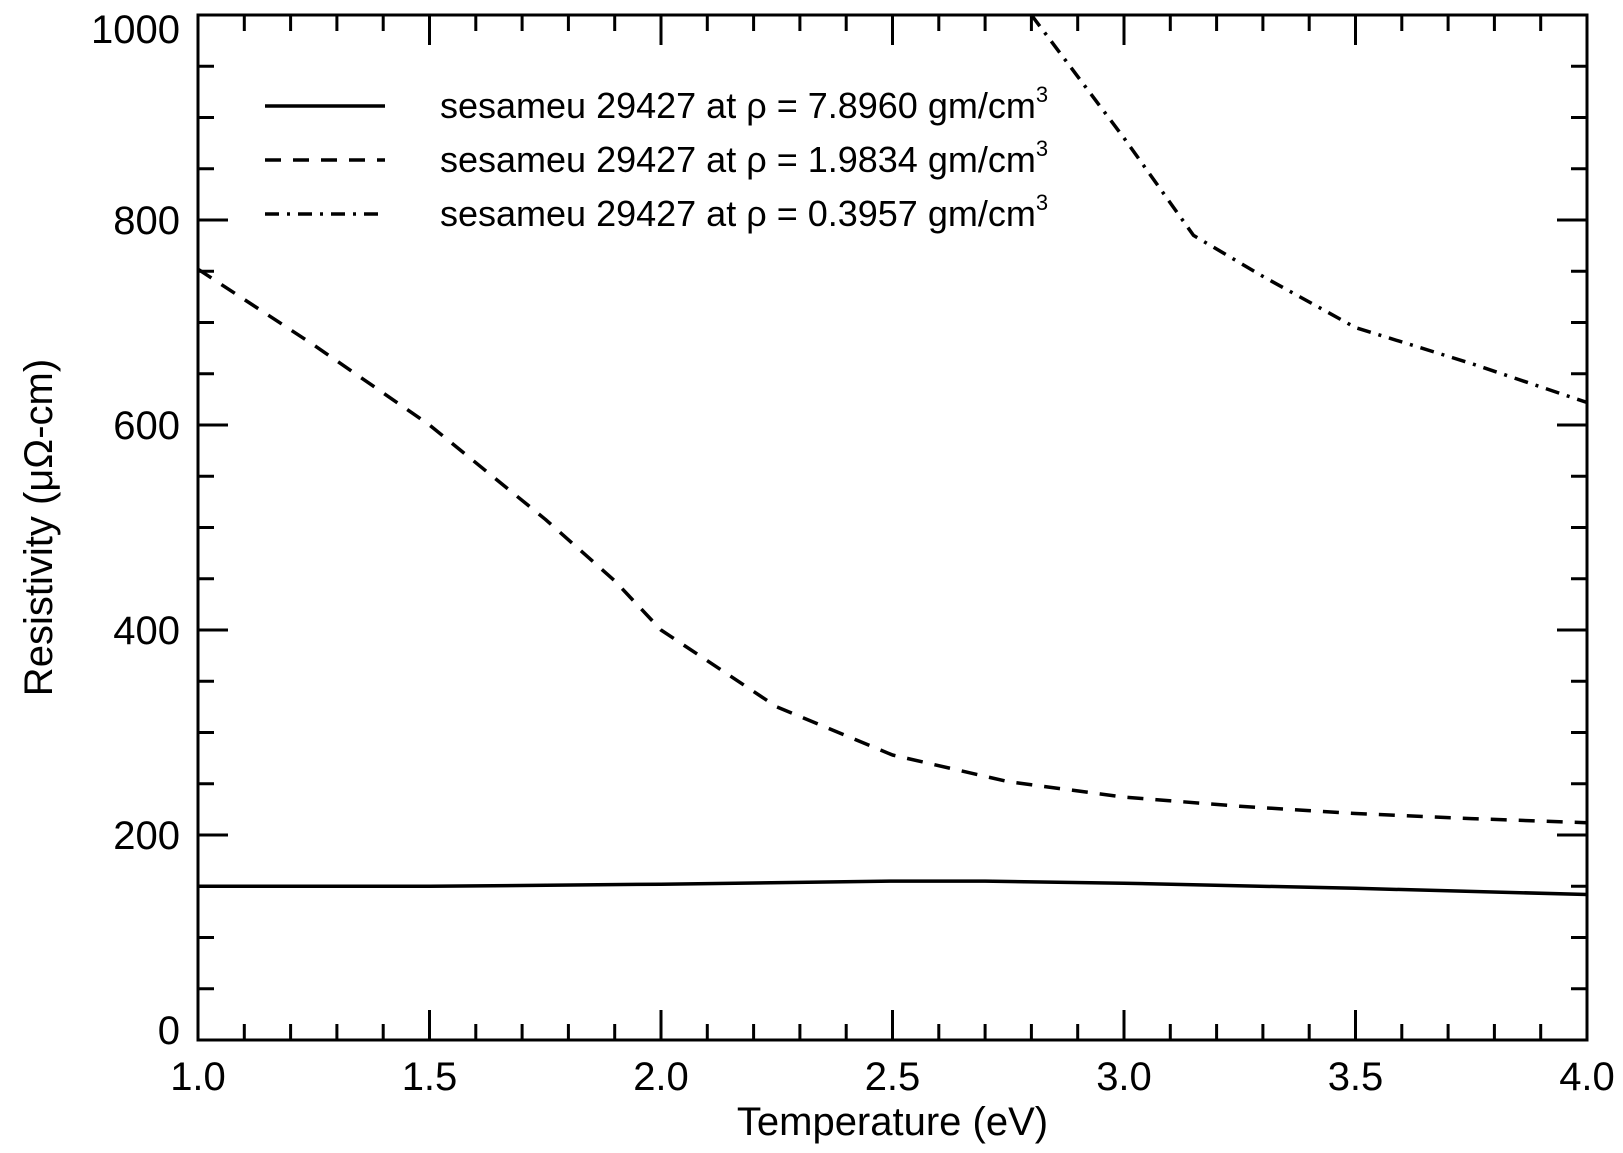 This screenshot has height=1153, width=1623. What do you see at coordinates (661, 1077) in the screenshot?
I see `x-tick-label: 2.0` at bounding box center [661, 1077].